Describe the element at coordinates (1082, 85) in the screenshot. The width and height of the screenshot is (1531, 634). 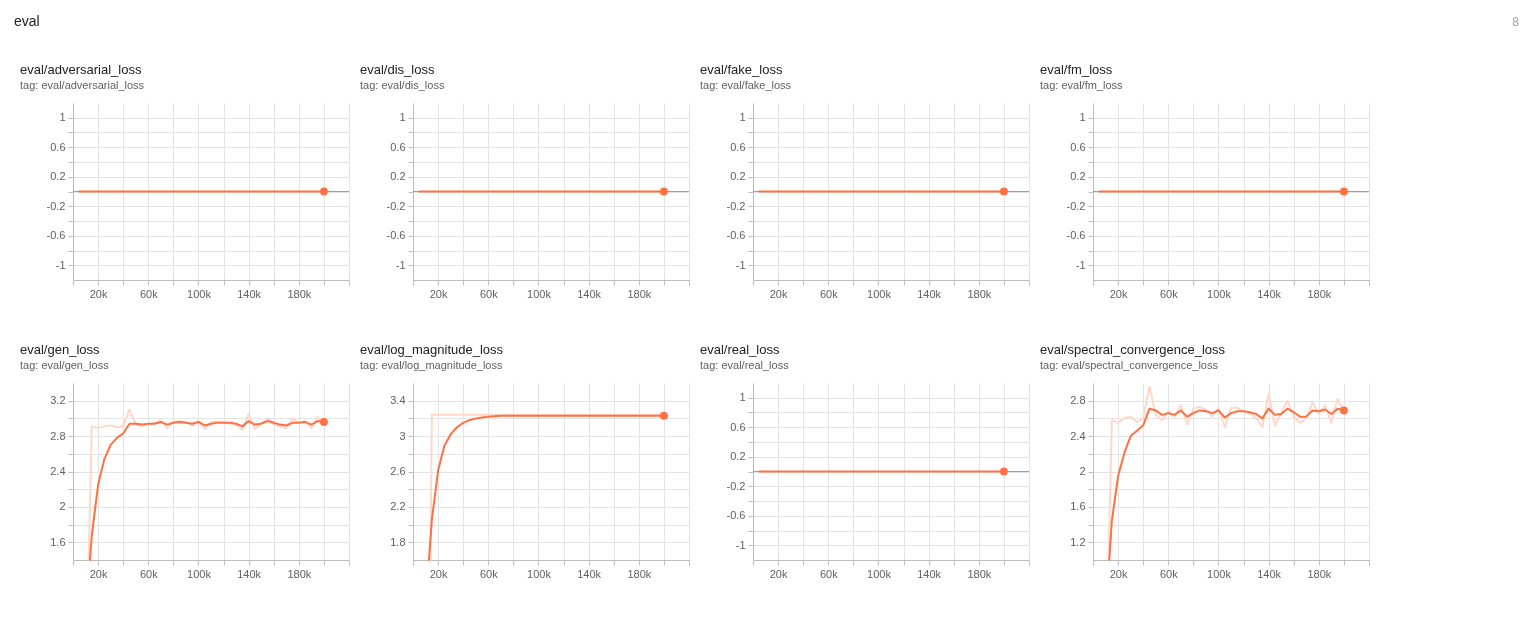
I see `chart-subtitle: tag: eval/fm_loss` at that location.